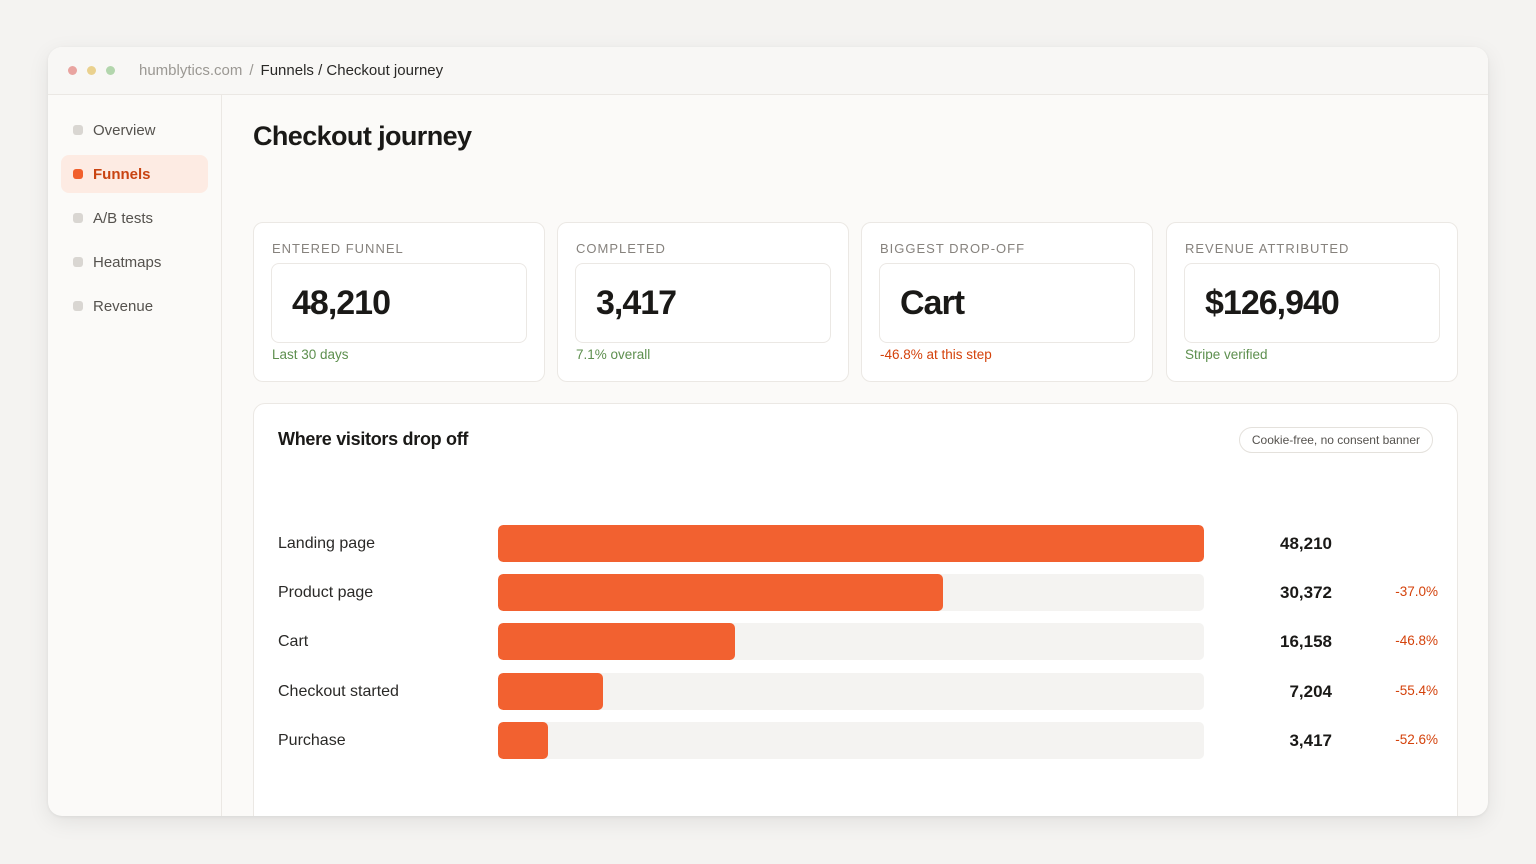 Image resolution: width=1536 pixels, height=864 pixels. I want to click on stat-card-value-box: Cart, so click(1007, 303).